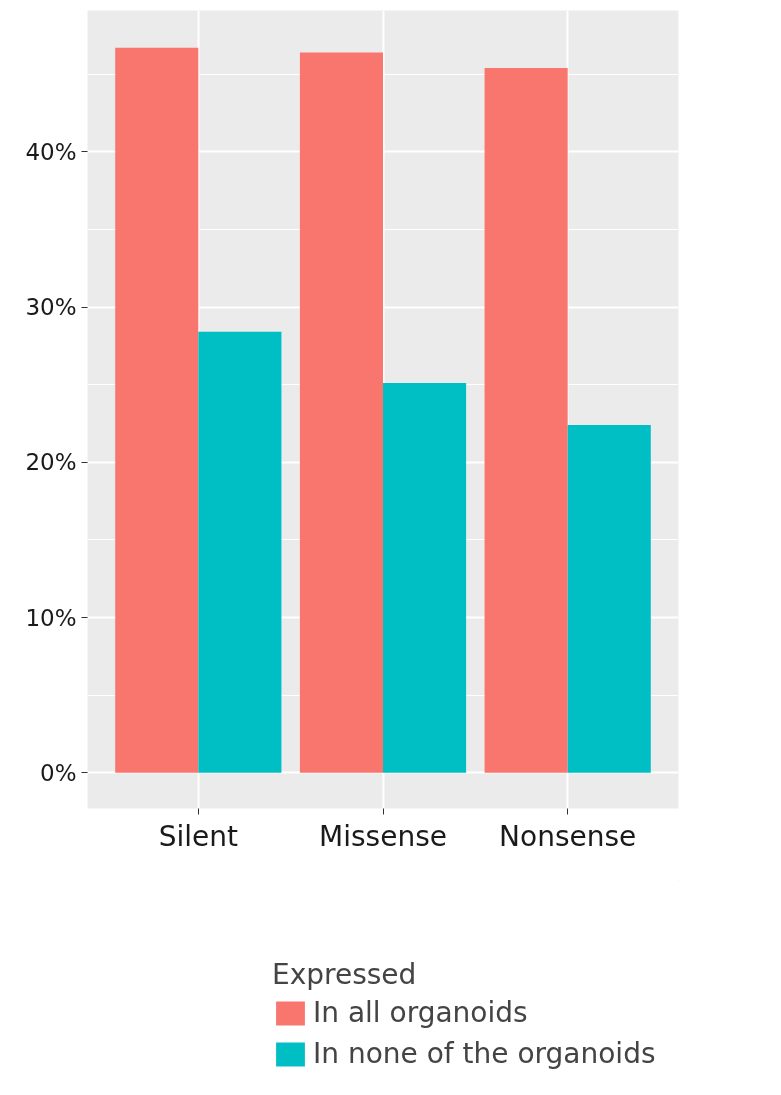 The height and width of the screenshot is (1095, 781). What do you see at coordinates (51, 307) in the screenshot?
I see `y-tick-label: 30%` at bounding box center [51, 307].